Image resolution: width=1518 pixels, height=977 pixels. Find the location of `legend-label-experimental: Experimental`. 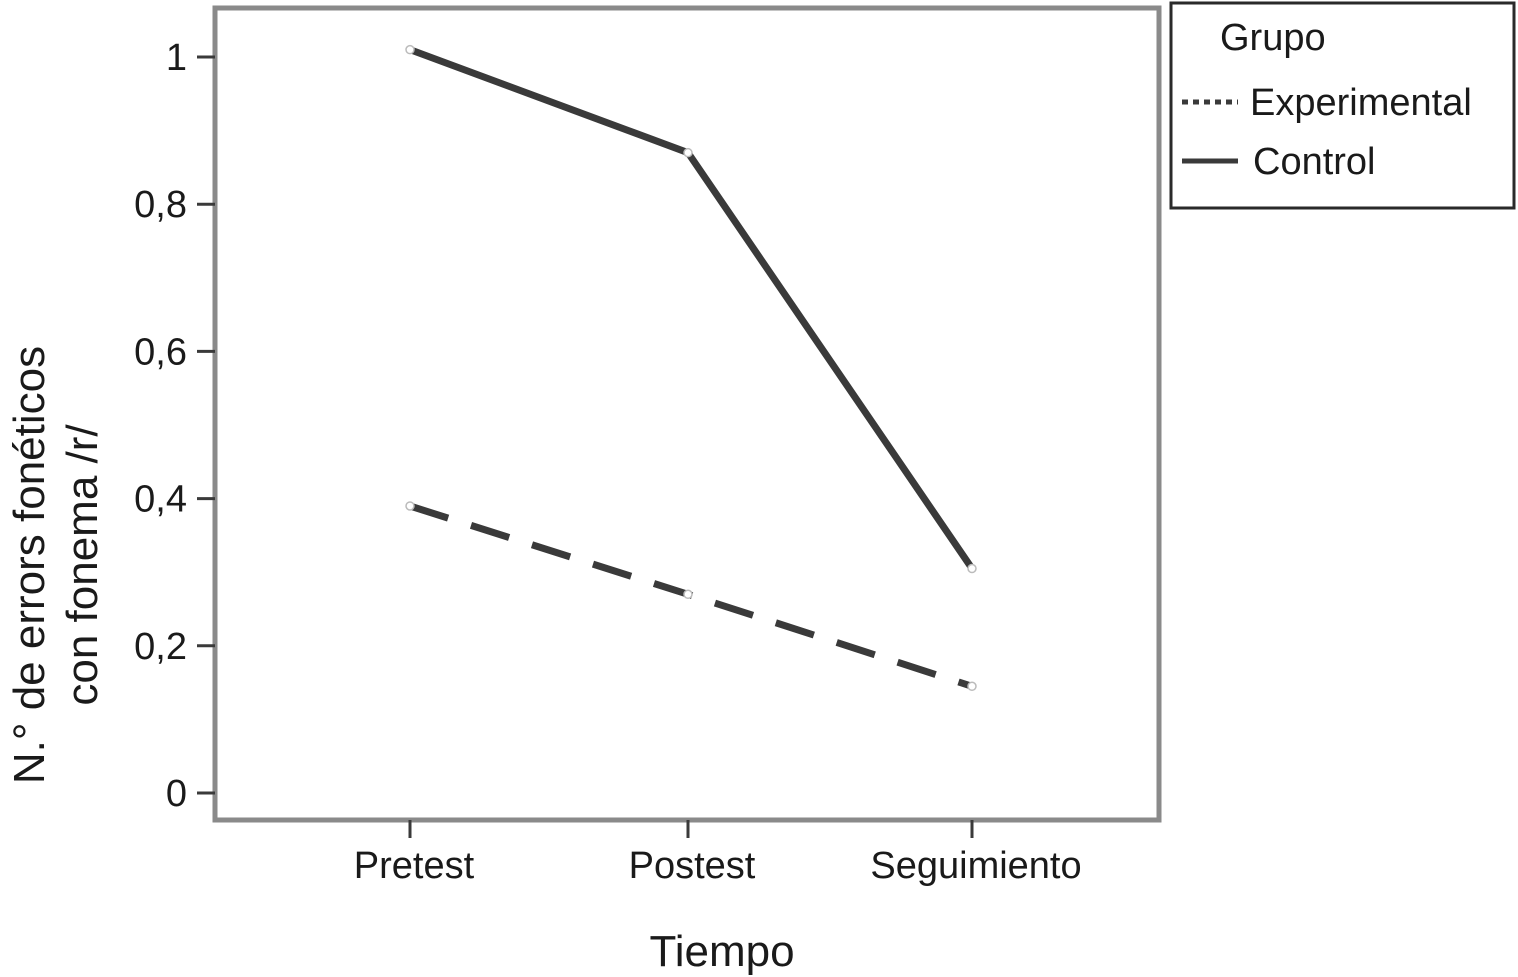

legend-label-experimental: Experimental is located at coordinates (1361, 103).